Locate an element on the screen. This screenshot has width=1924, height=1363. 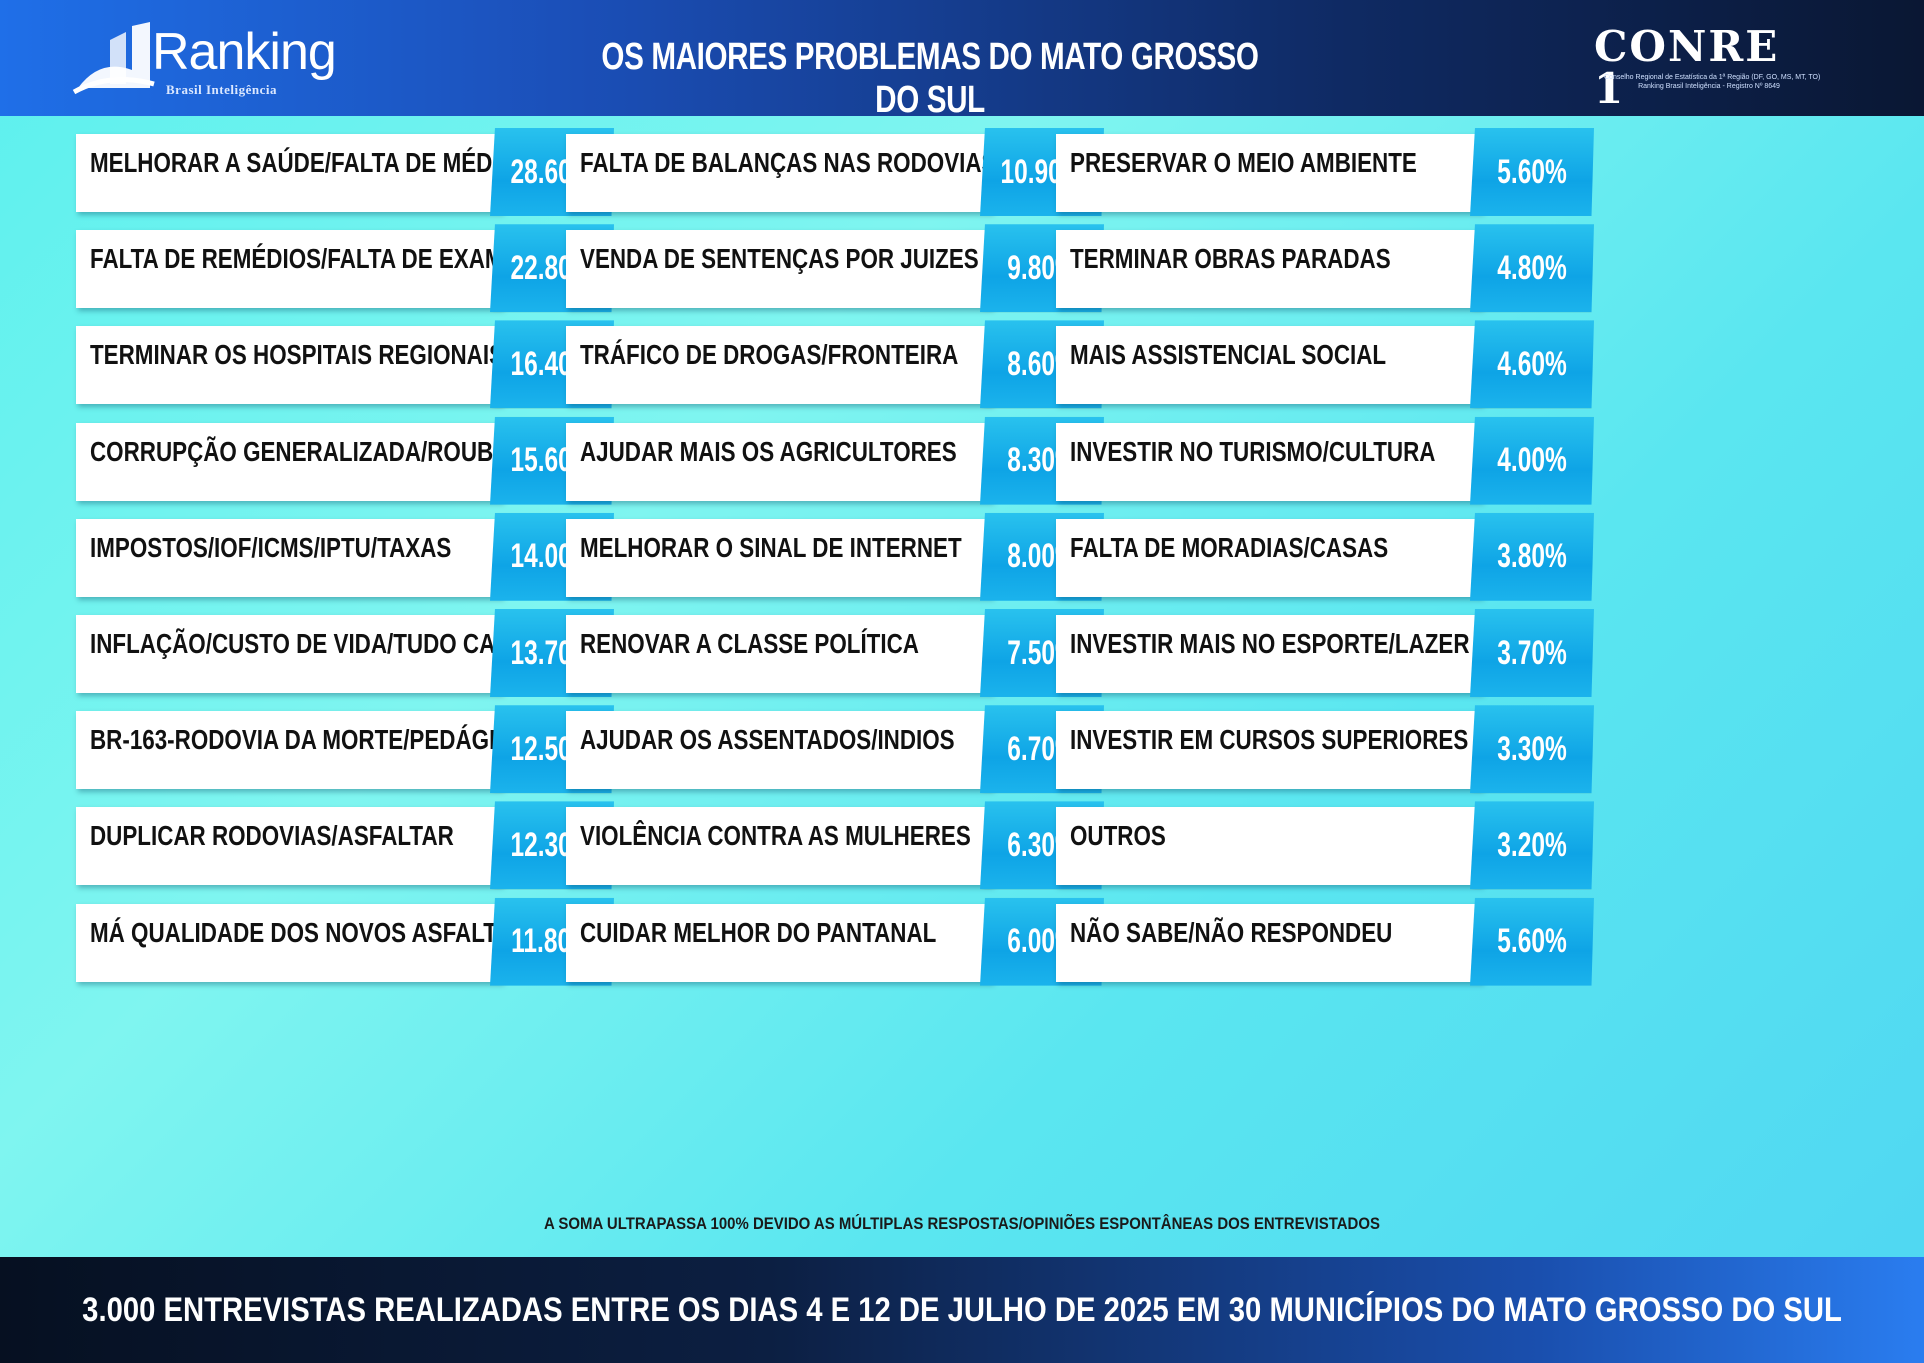
ranking-logo: Ranking Brasil Inteligência is located at coordinates (215, 58).